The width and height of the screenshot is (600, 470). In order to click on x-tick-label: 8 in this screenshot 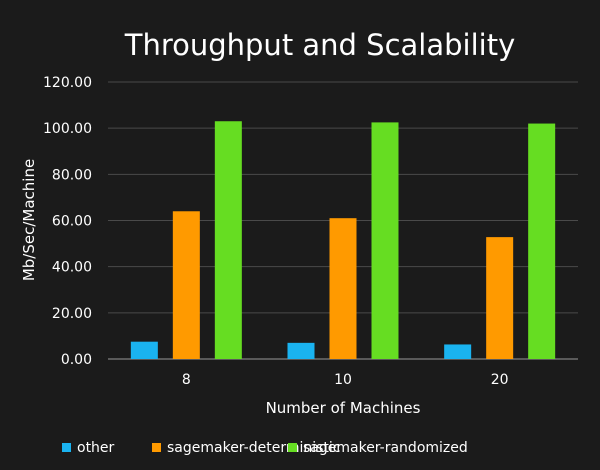, I will do `click(186, 380)`.